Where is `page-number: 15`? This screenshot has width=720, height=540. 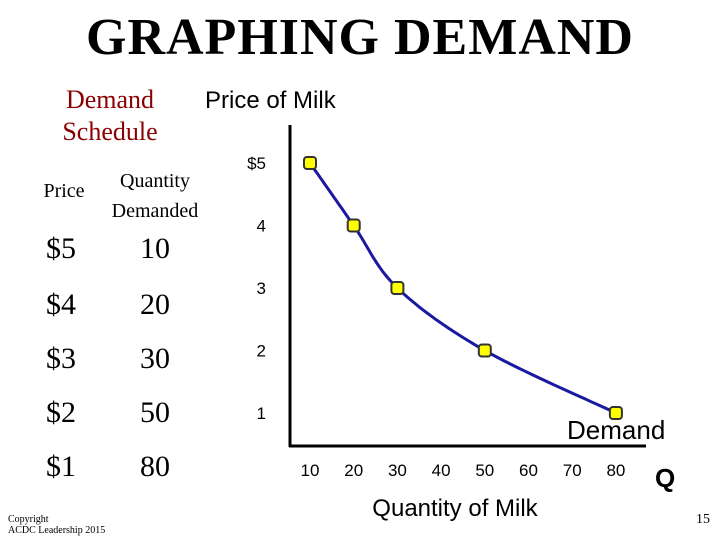 page-number: 15 is located at coordinates (703, 519).